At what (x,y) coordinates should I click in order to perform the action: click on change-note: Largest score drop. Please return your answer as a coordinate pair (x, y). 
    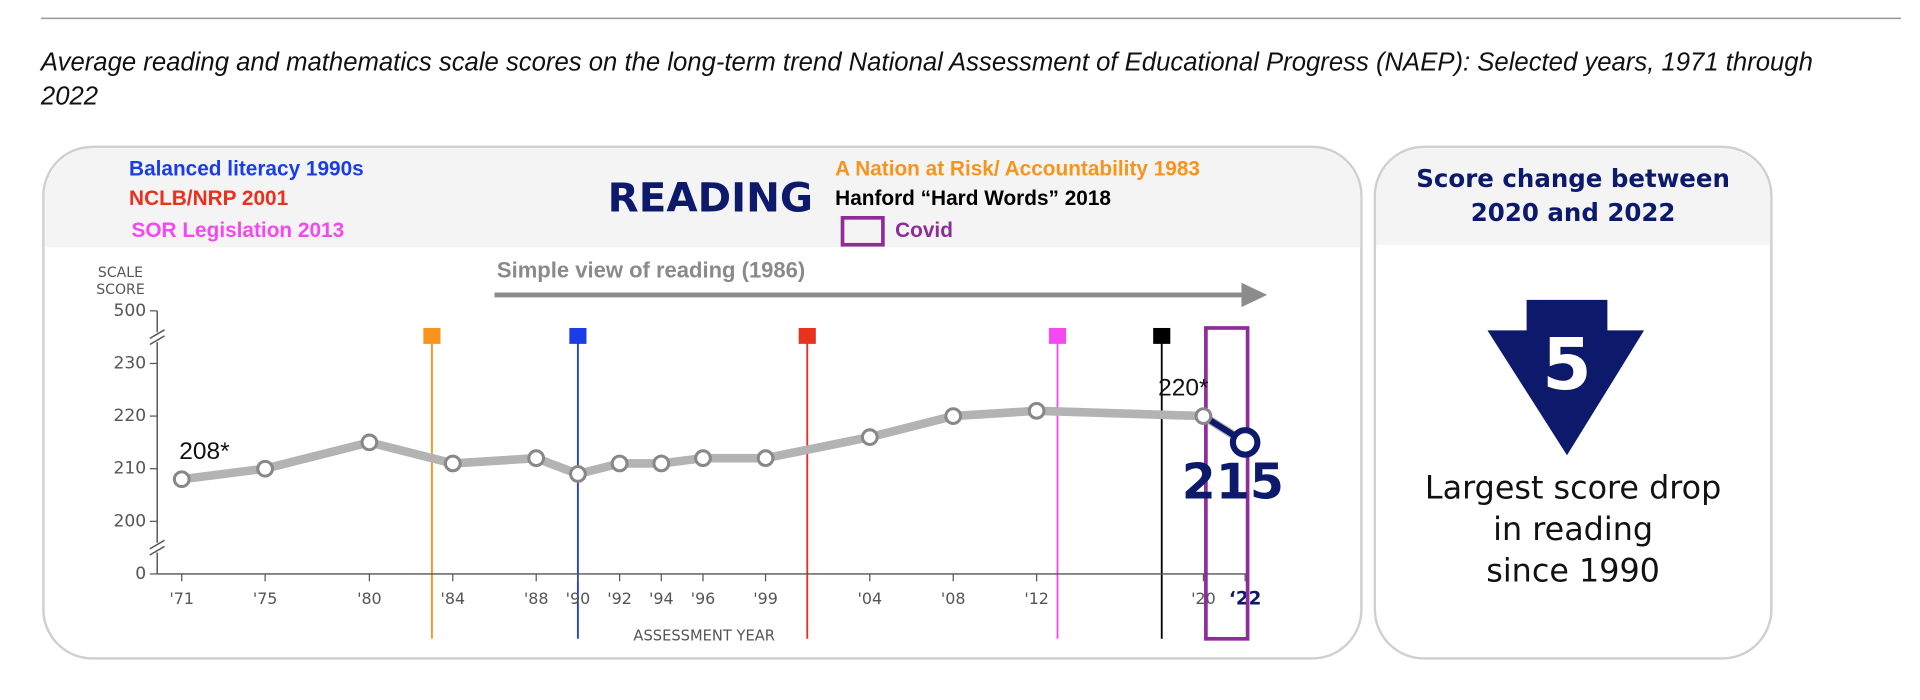
    Looking at the image, I should click on (1573, 488).